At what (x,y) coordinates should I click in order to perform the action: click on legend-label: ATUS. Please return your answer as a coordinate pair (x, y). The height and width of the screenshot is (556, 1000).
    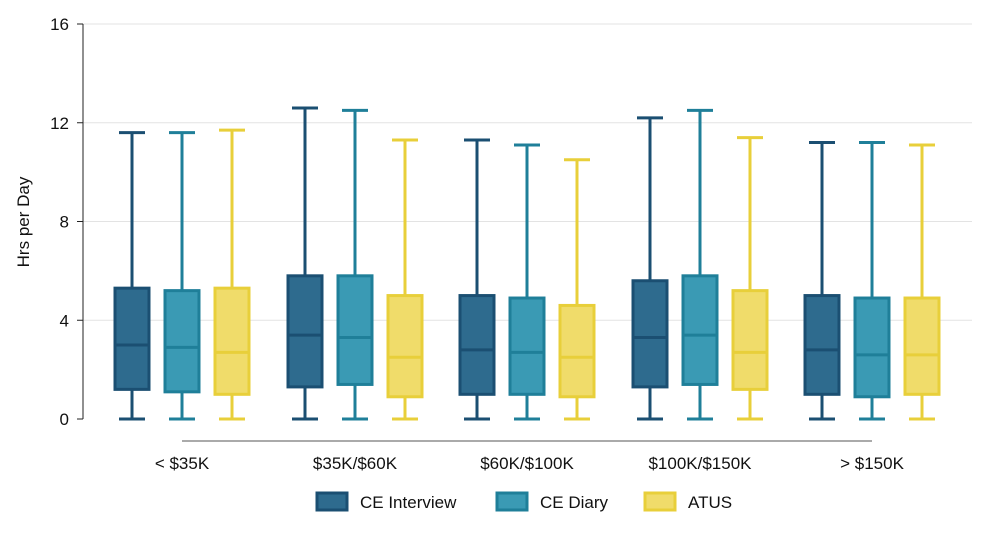
    Looking at the image, I should click on (710, 502).